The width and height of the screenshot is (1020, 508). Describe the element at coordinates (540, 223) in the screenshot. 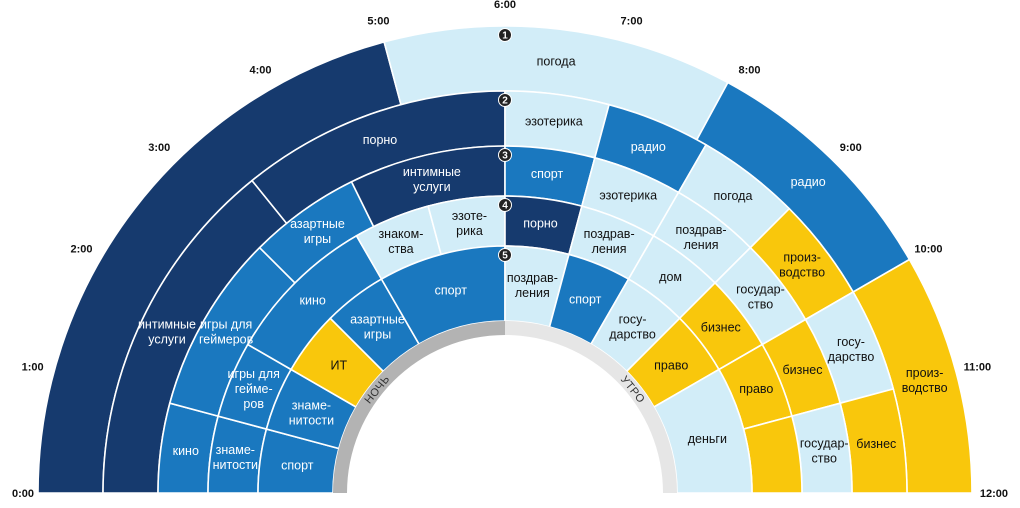

I see `ring-4-segment-5-label: порно` at that location.